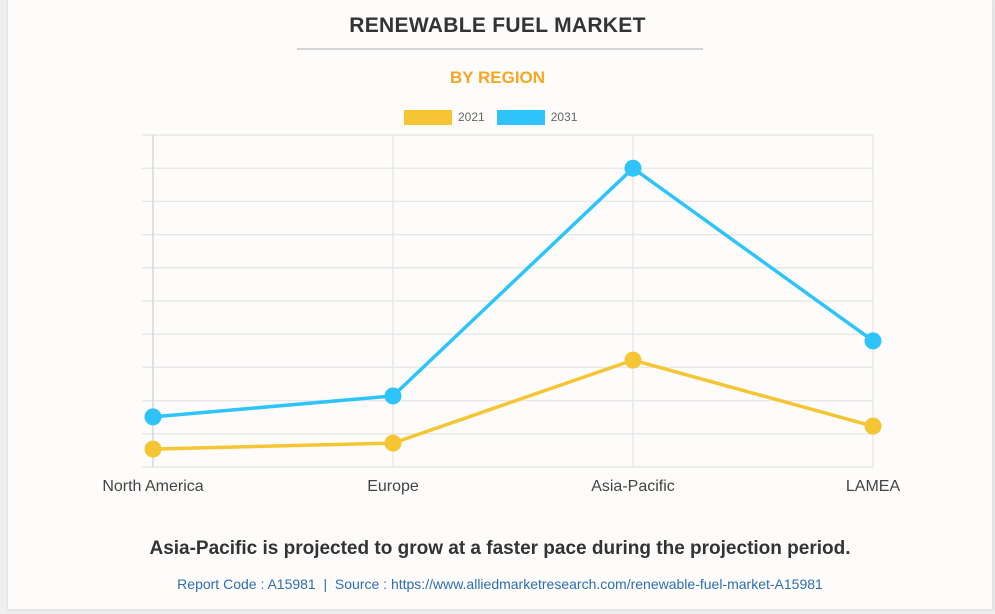 Image resolution: width=995 pixels, height=614 pixels. Describe the element at coordinates (513, 404) in the screenshot. I see `series-line-2021` at that location.